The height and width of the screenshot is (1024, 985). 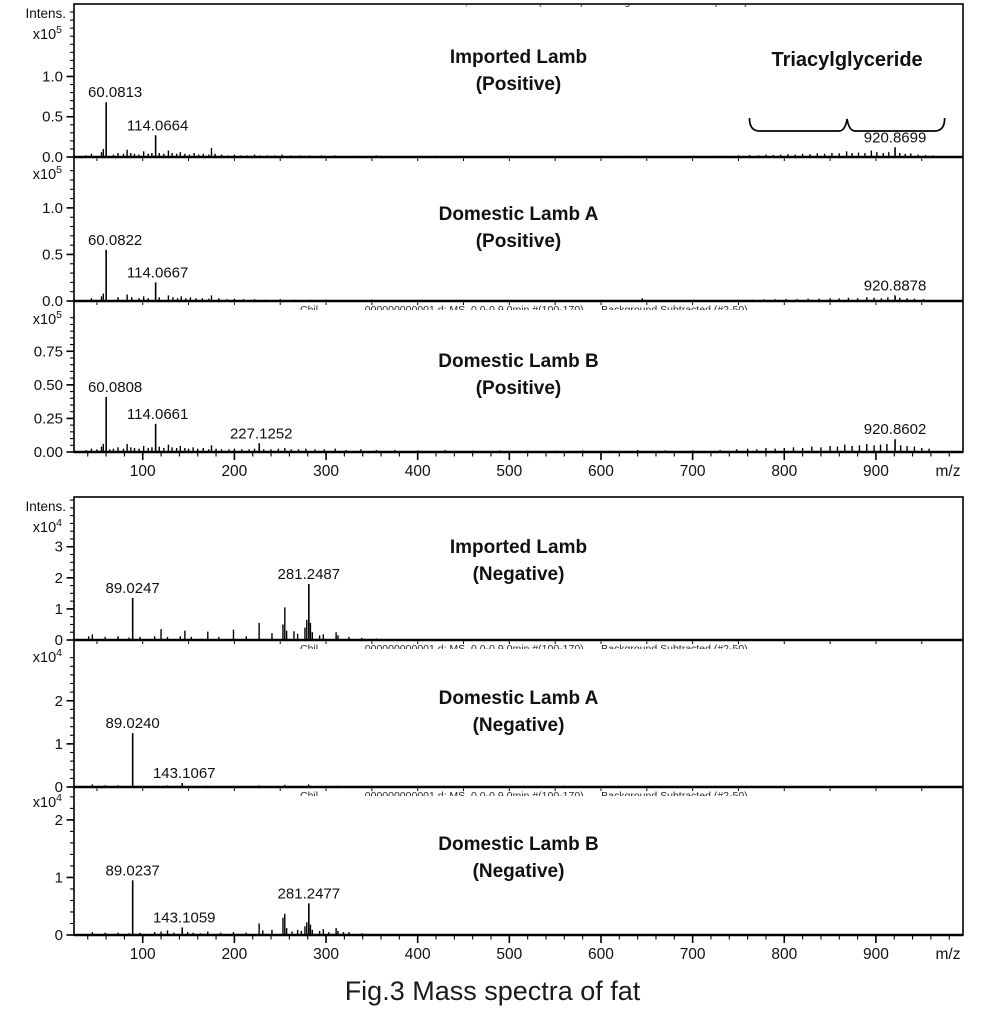 I want to click on peak-label: 60.0813, so click(x=115, y=92).